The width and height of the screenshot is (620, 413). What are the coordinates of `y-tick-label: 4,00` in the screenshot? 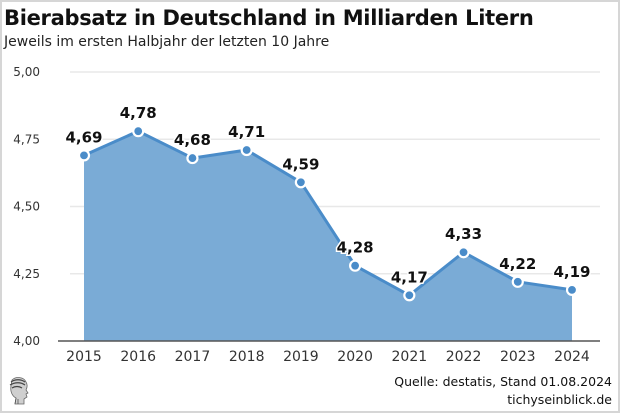 It's located at (26, 341).